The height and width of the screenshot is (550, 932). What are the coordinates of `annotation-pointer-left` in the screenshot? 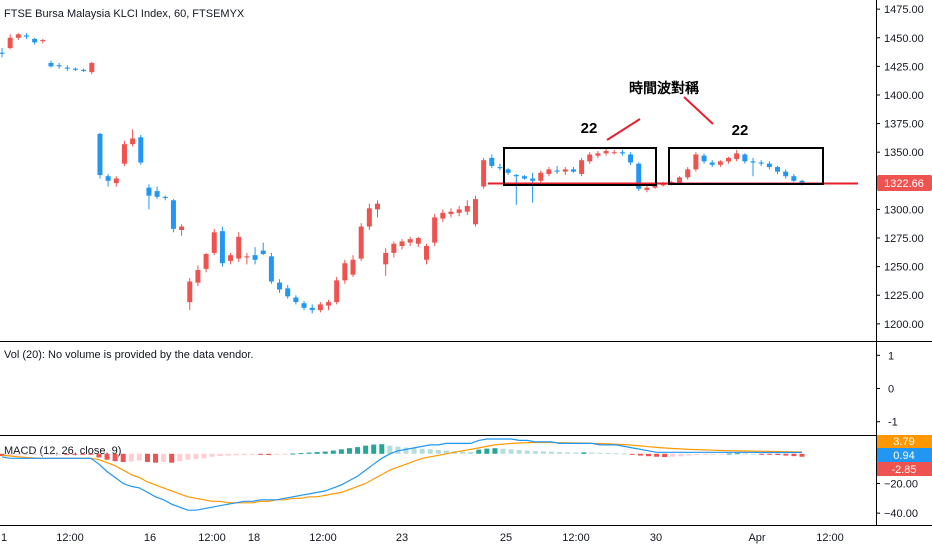 It's located at (623, 129).